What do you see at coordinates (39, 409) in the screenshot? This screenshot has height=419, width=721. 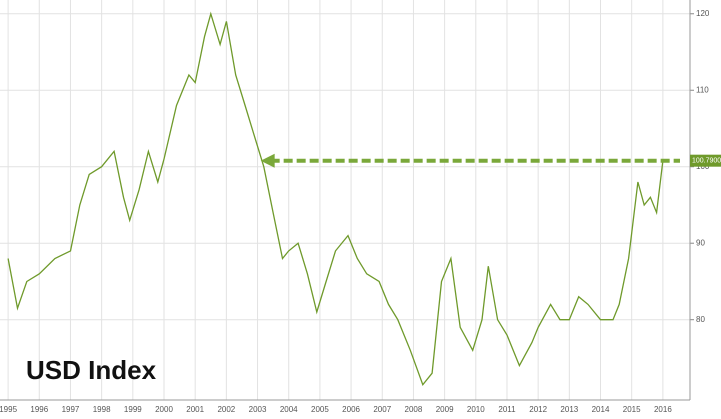 I see `x-tick-label: 1996` at bounding box center [39, 409].